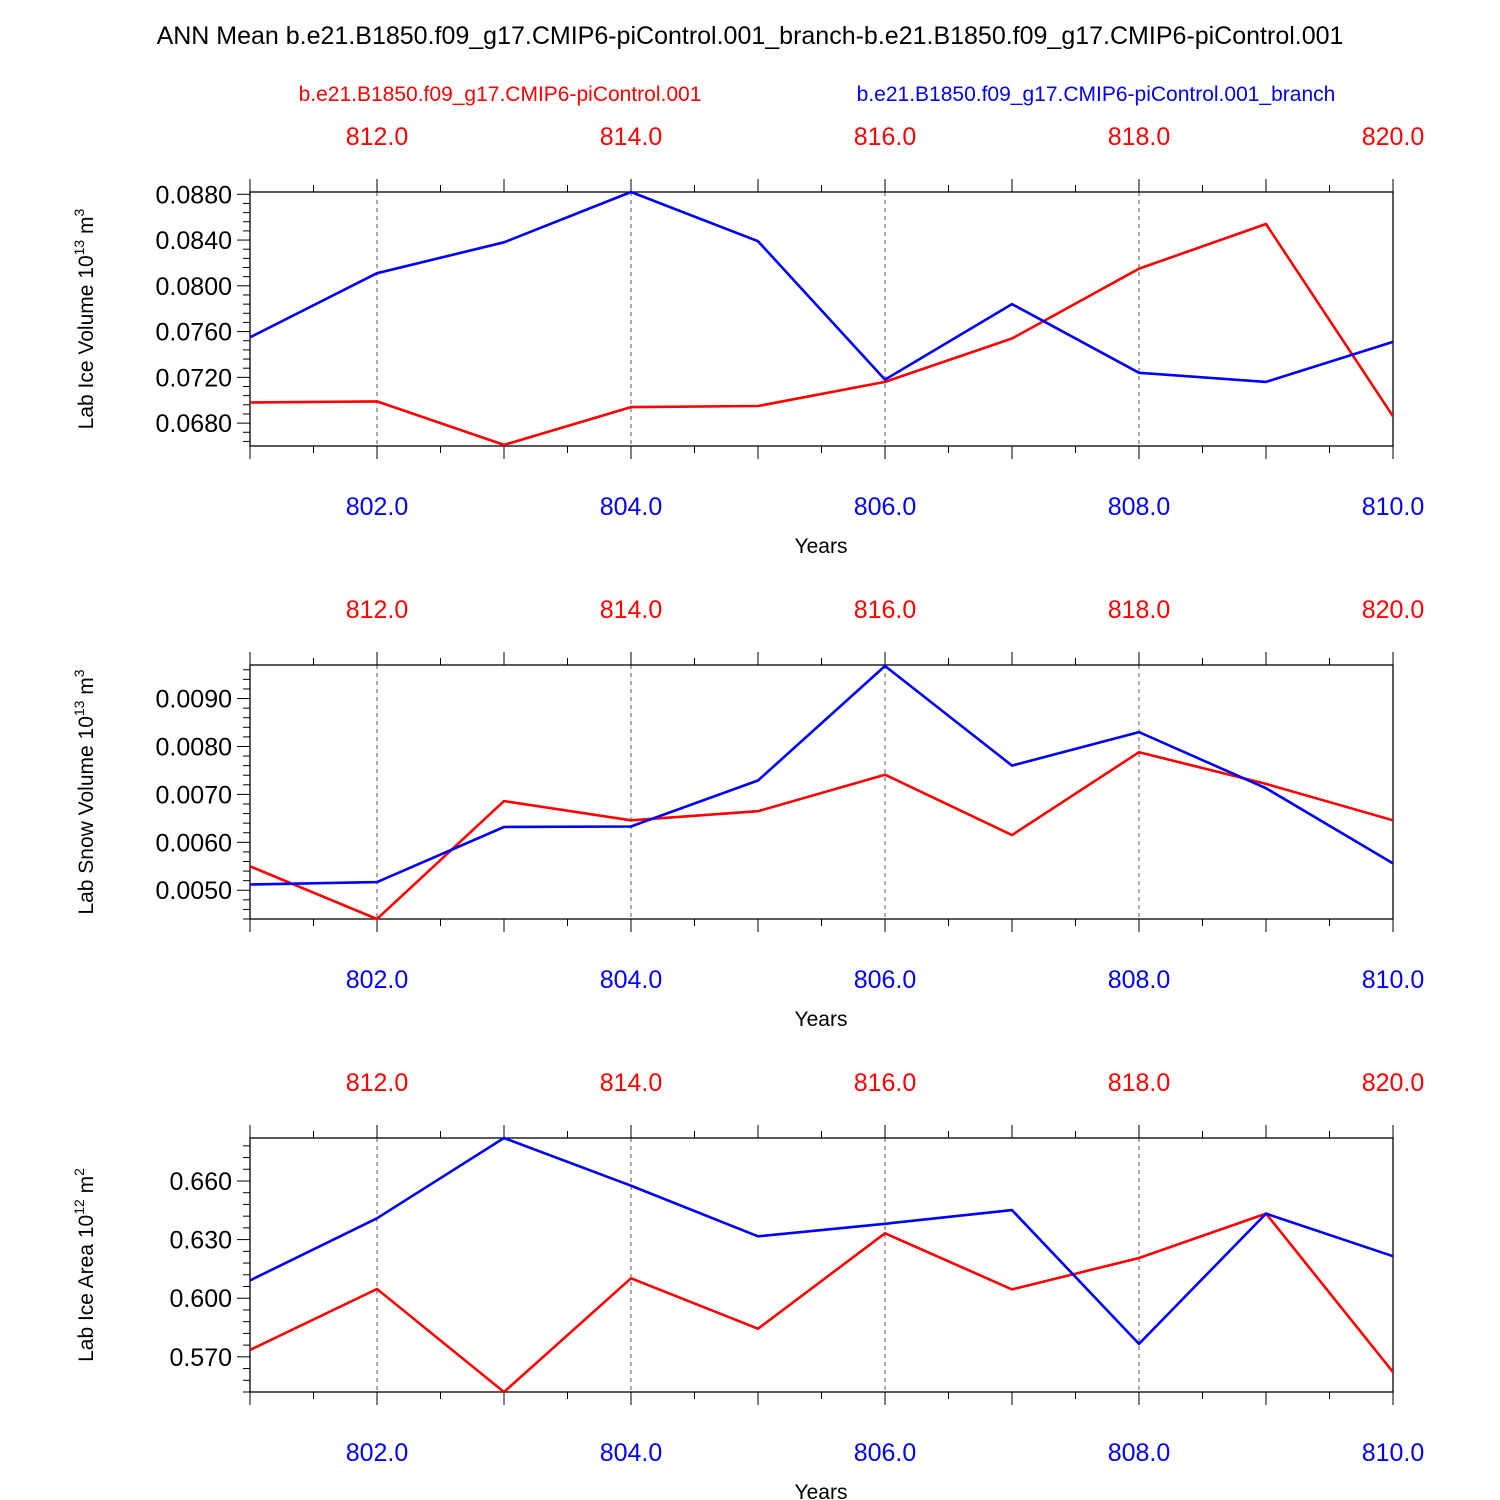 This screenshot has height=1500, width=1500. I want to click on y-tick-label: 0.0880, so click(194, 195).